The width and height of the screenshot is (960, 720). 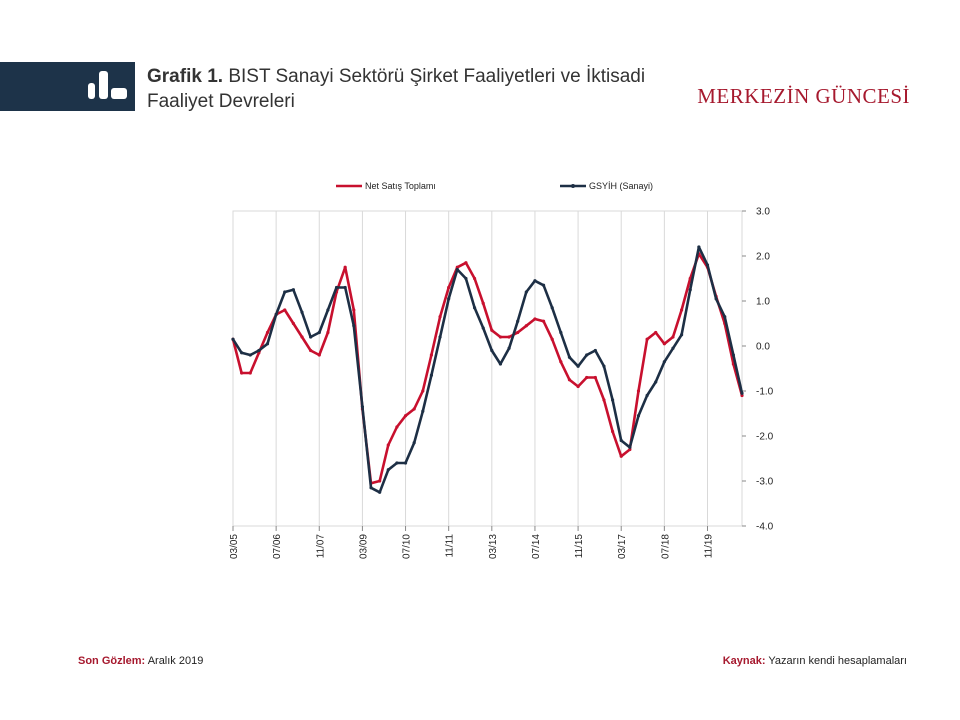 I want to click on x-tick-label: 07/10, so click(x=407, y=546).